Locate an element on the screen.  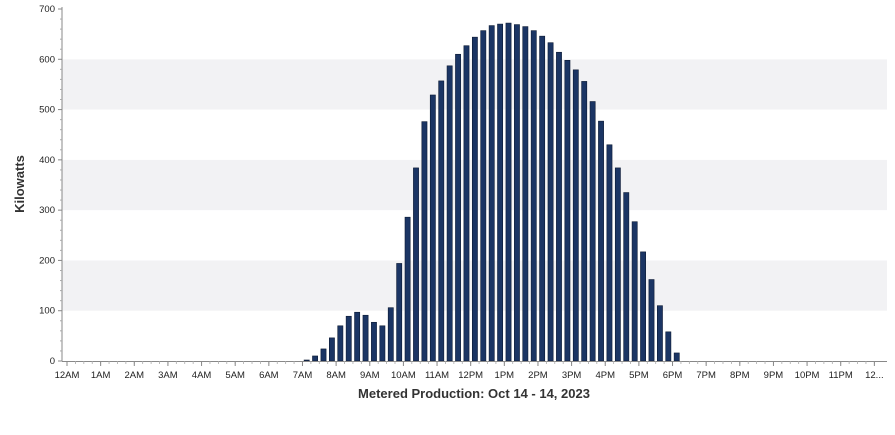
x-tick-label: 9AM is located at coordinates (370, 375).